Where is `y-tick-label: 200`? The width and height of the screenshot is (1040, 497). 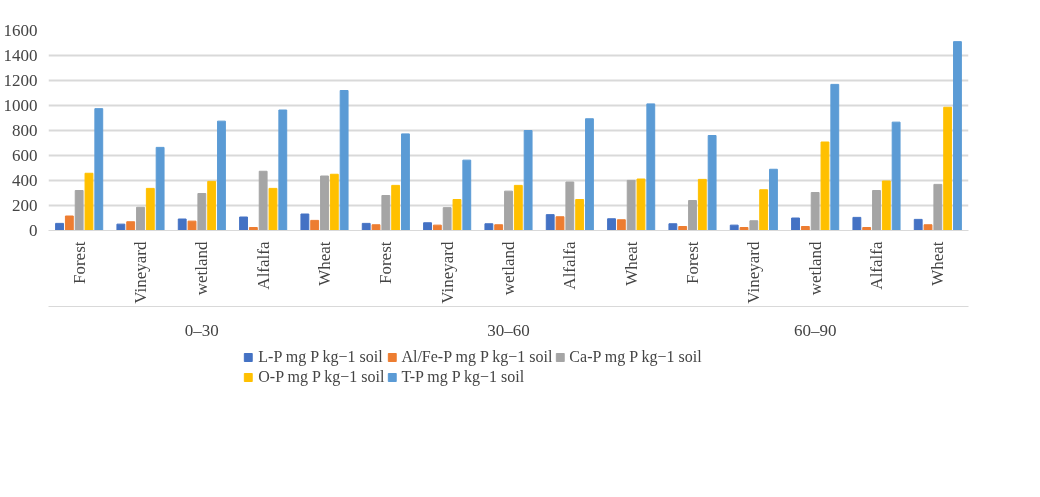
y-tick-label: 200 is located at coordinates (25, 205).